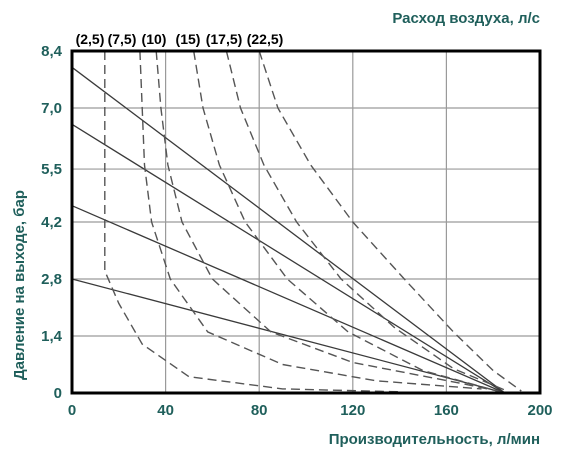  I want to click on x-axis-title: Производительность, л/мин, so click(434, 439).